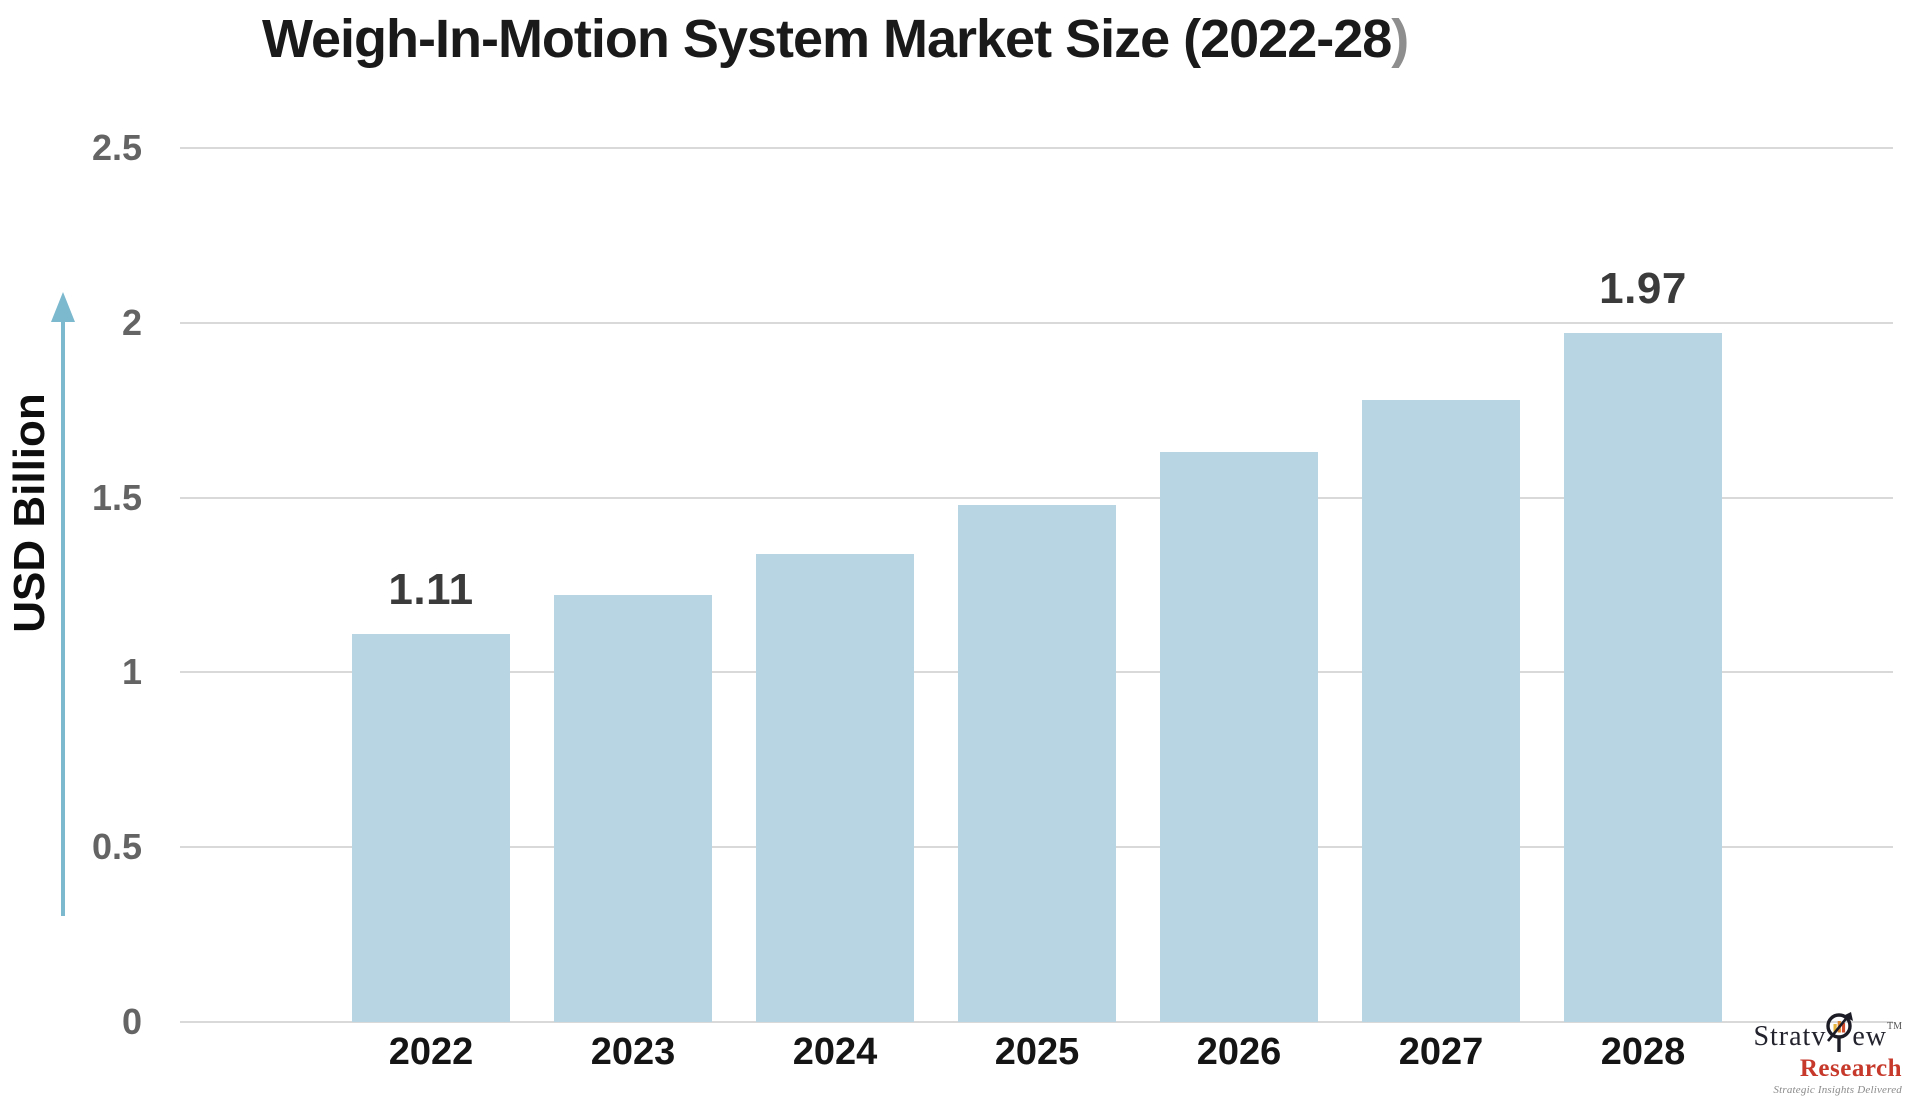  What do you see at coordinates (835, 787) in the screenshot?
I see `bar-2024` at bounding box center [835, 787].